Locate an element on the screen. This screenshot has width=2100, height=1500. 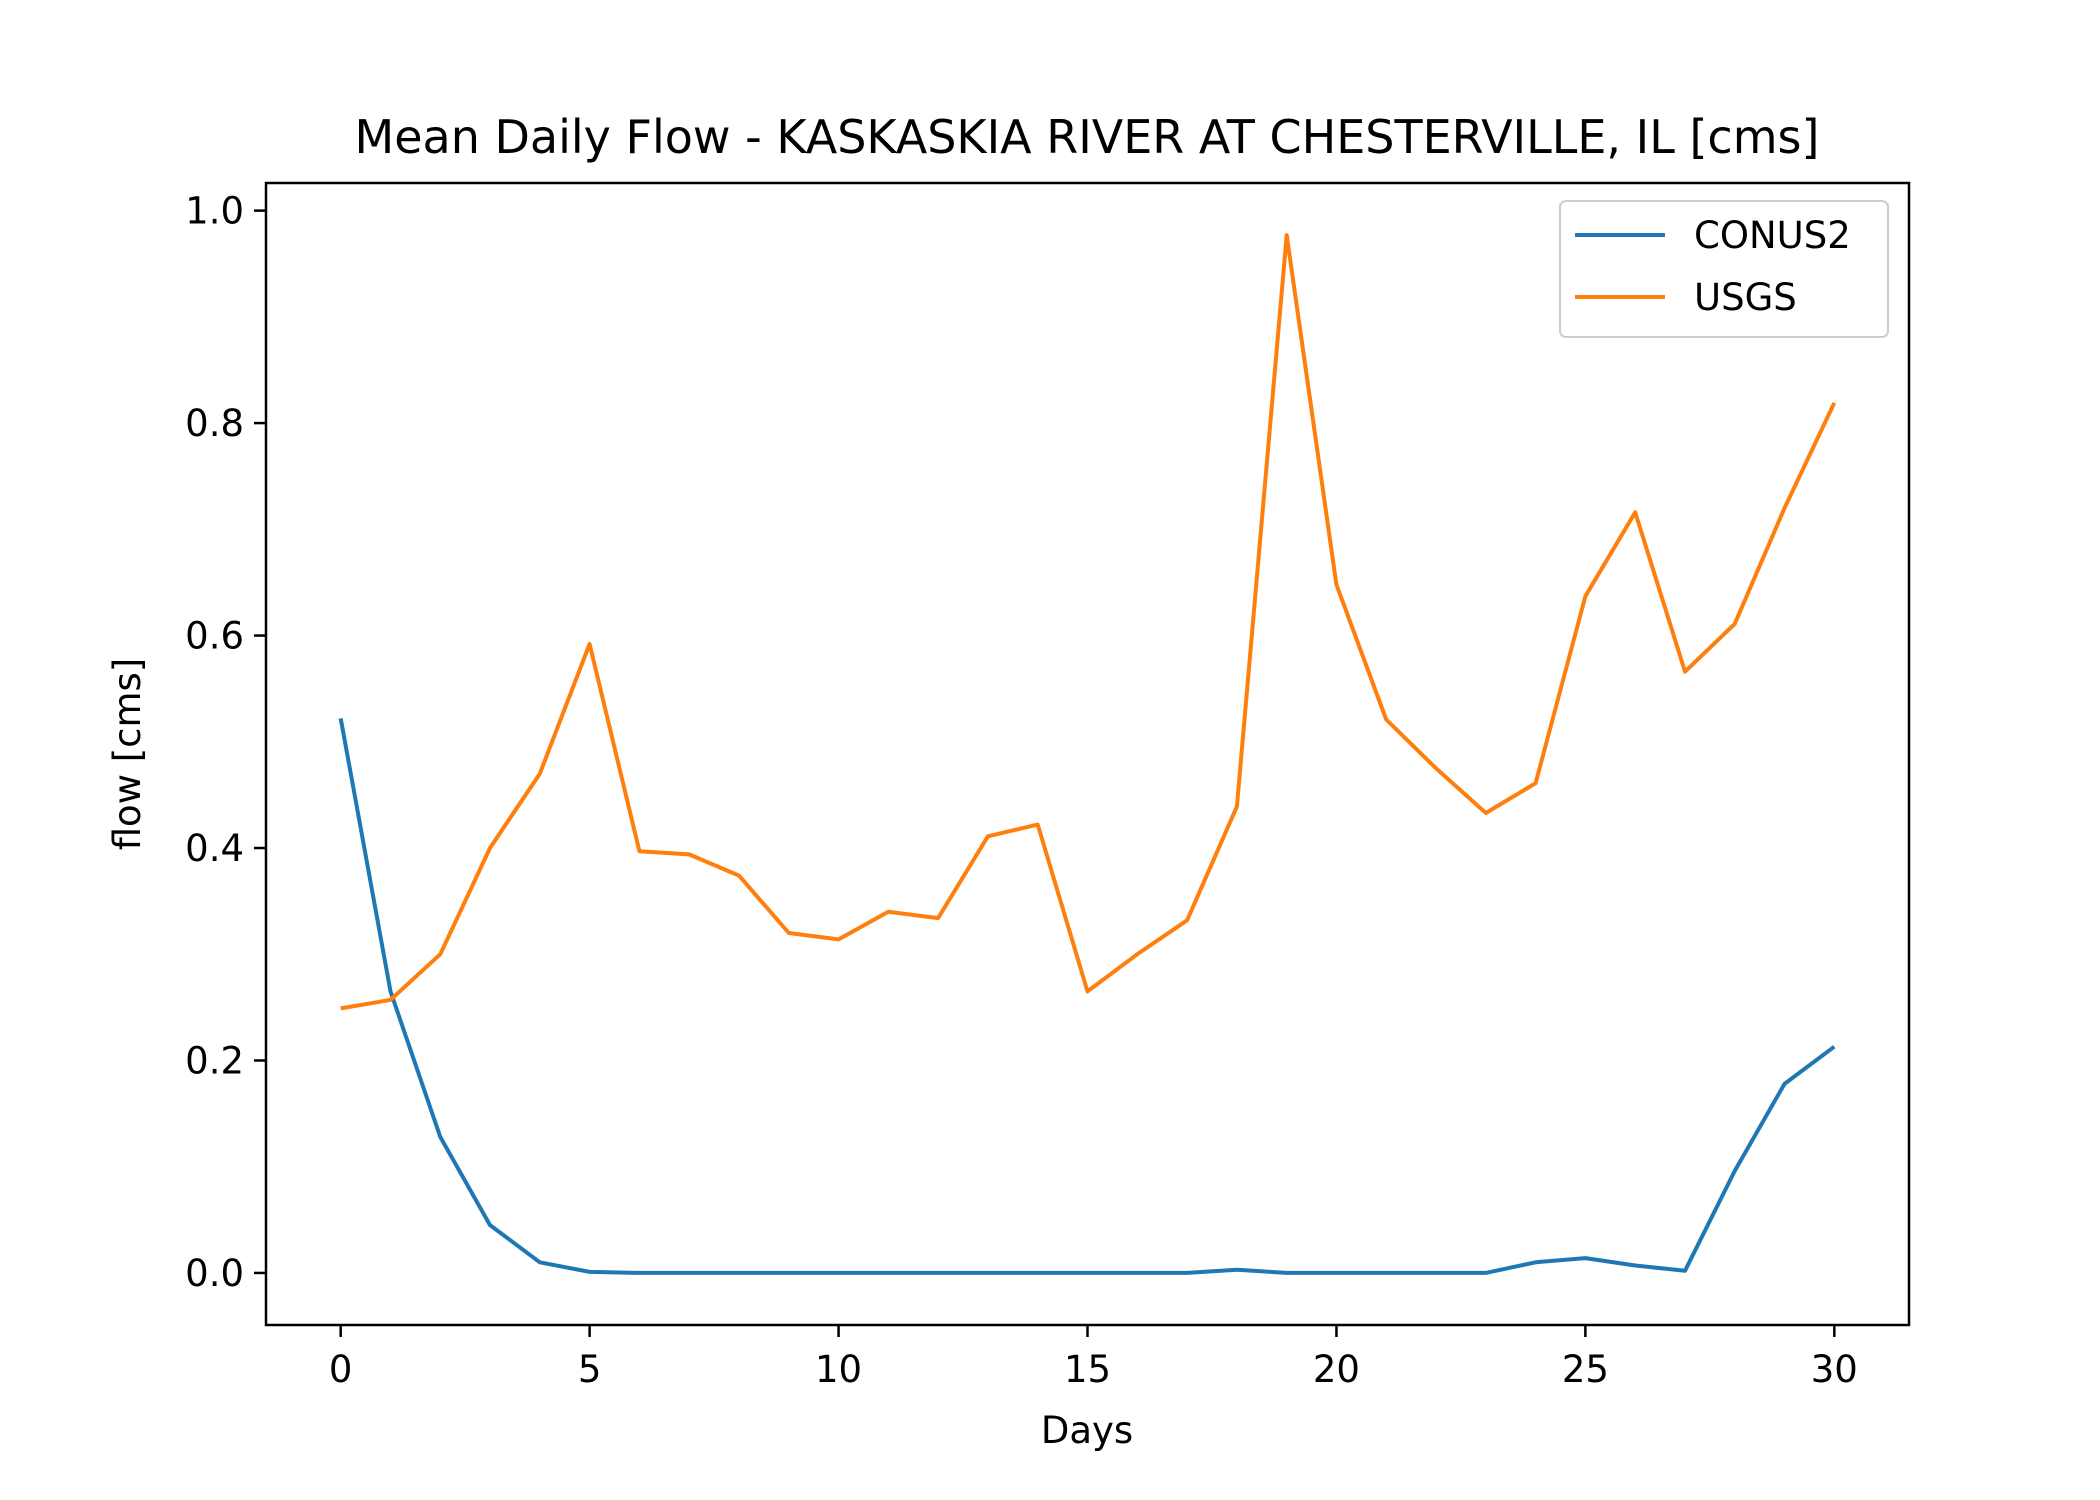
y-tick-label: 0.2 is located at coordinates (214, 1060).